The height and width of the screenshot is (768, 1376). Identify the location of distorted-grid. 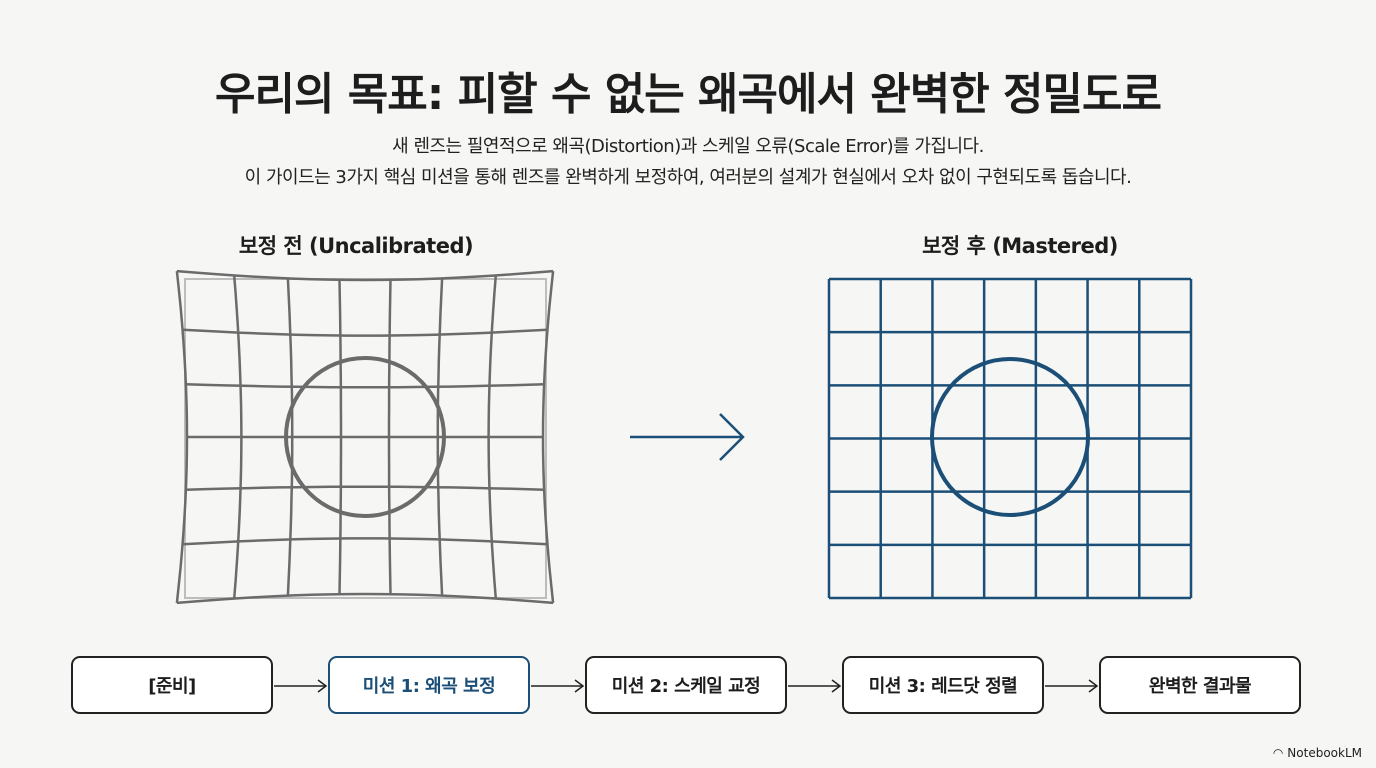
(365, 437).